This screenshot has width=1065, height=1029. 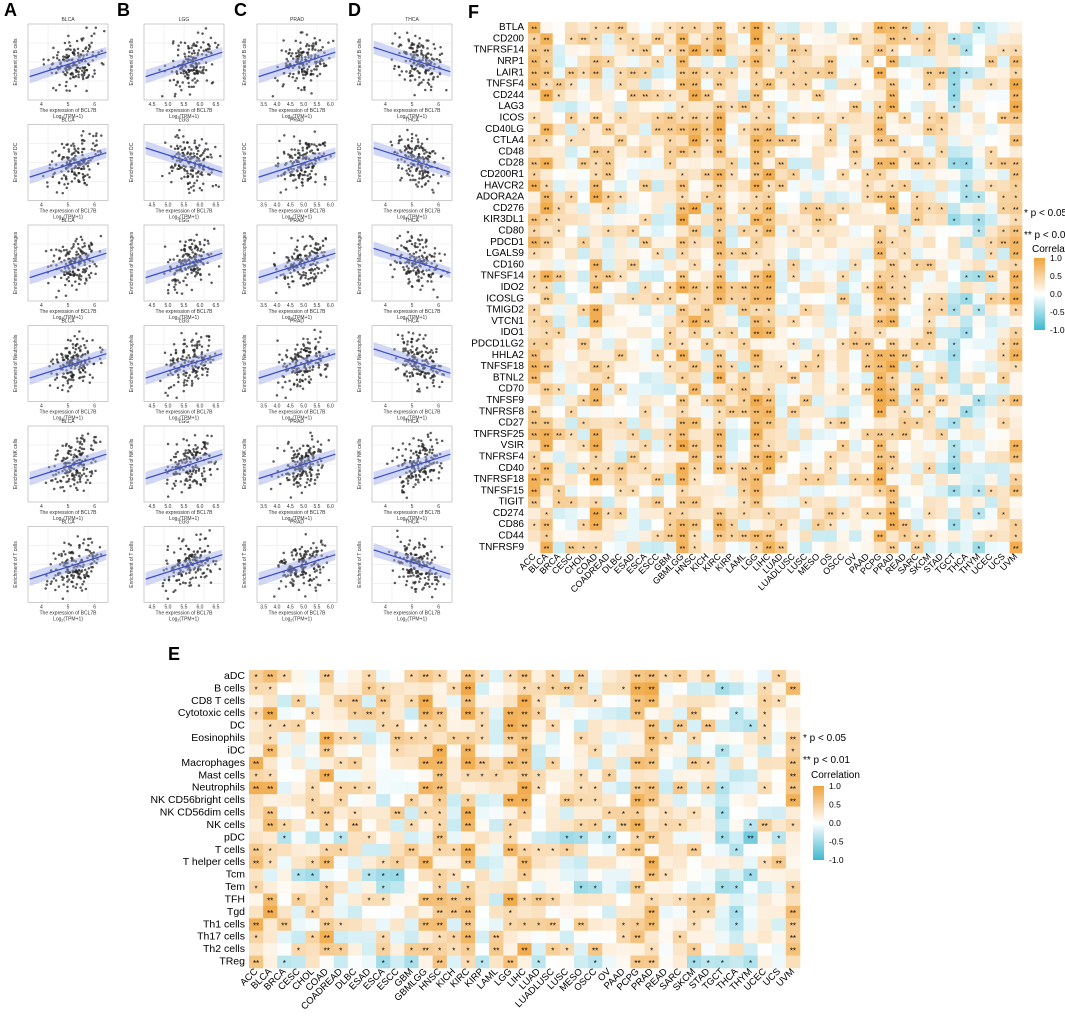 I want to click on y-axis-label: Enrichment of DC, so click(x=245, y=162).